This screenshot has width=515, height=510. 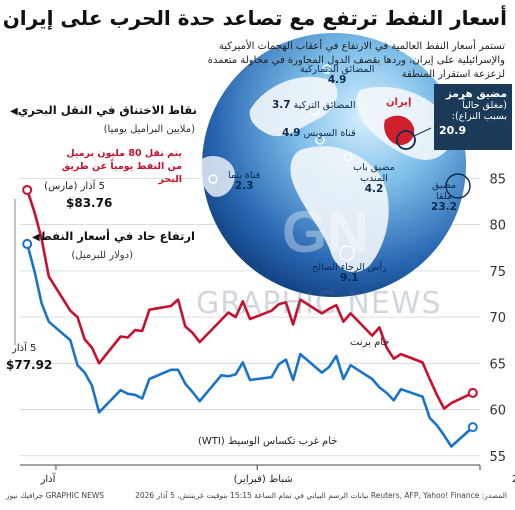 What do you see at coordinates (320, 140) in the screenshot?
I see `chokepoint-marker-suez-icon` at bounding box center [320, 140].